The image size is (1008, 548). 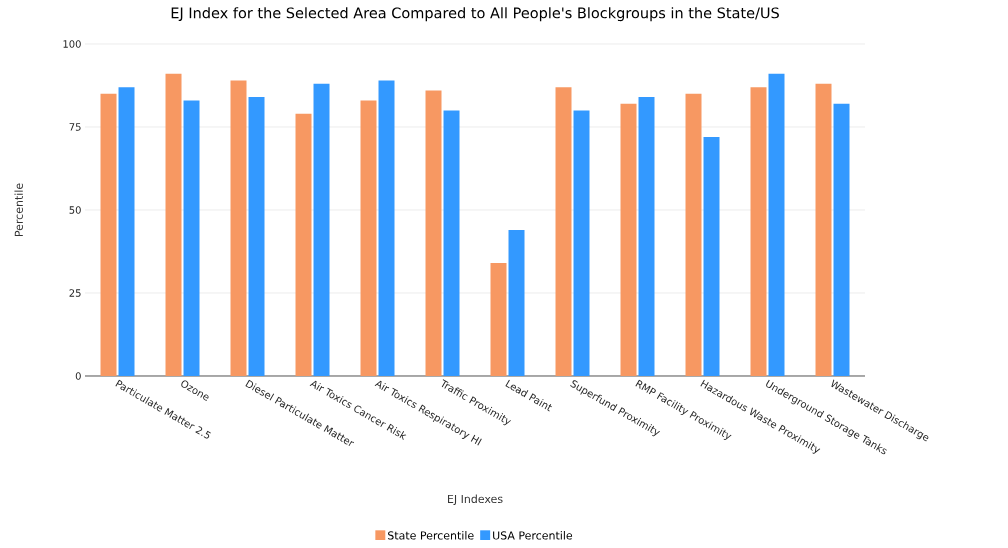 What do you see at coordinates (533, 535) in the screenshot?
I see `legend-label: USA Percentile` at bounding box center [533, 535].